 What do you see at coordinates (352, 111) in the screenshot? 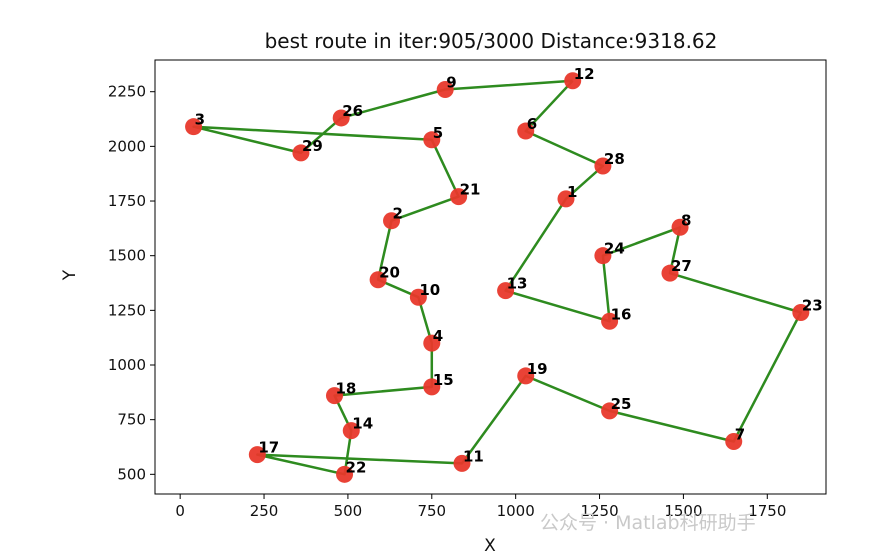
I see `city-label-26: 26` at bounding box center [352, 111].